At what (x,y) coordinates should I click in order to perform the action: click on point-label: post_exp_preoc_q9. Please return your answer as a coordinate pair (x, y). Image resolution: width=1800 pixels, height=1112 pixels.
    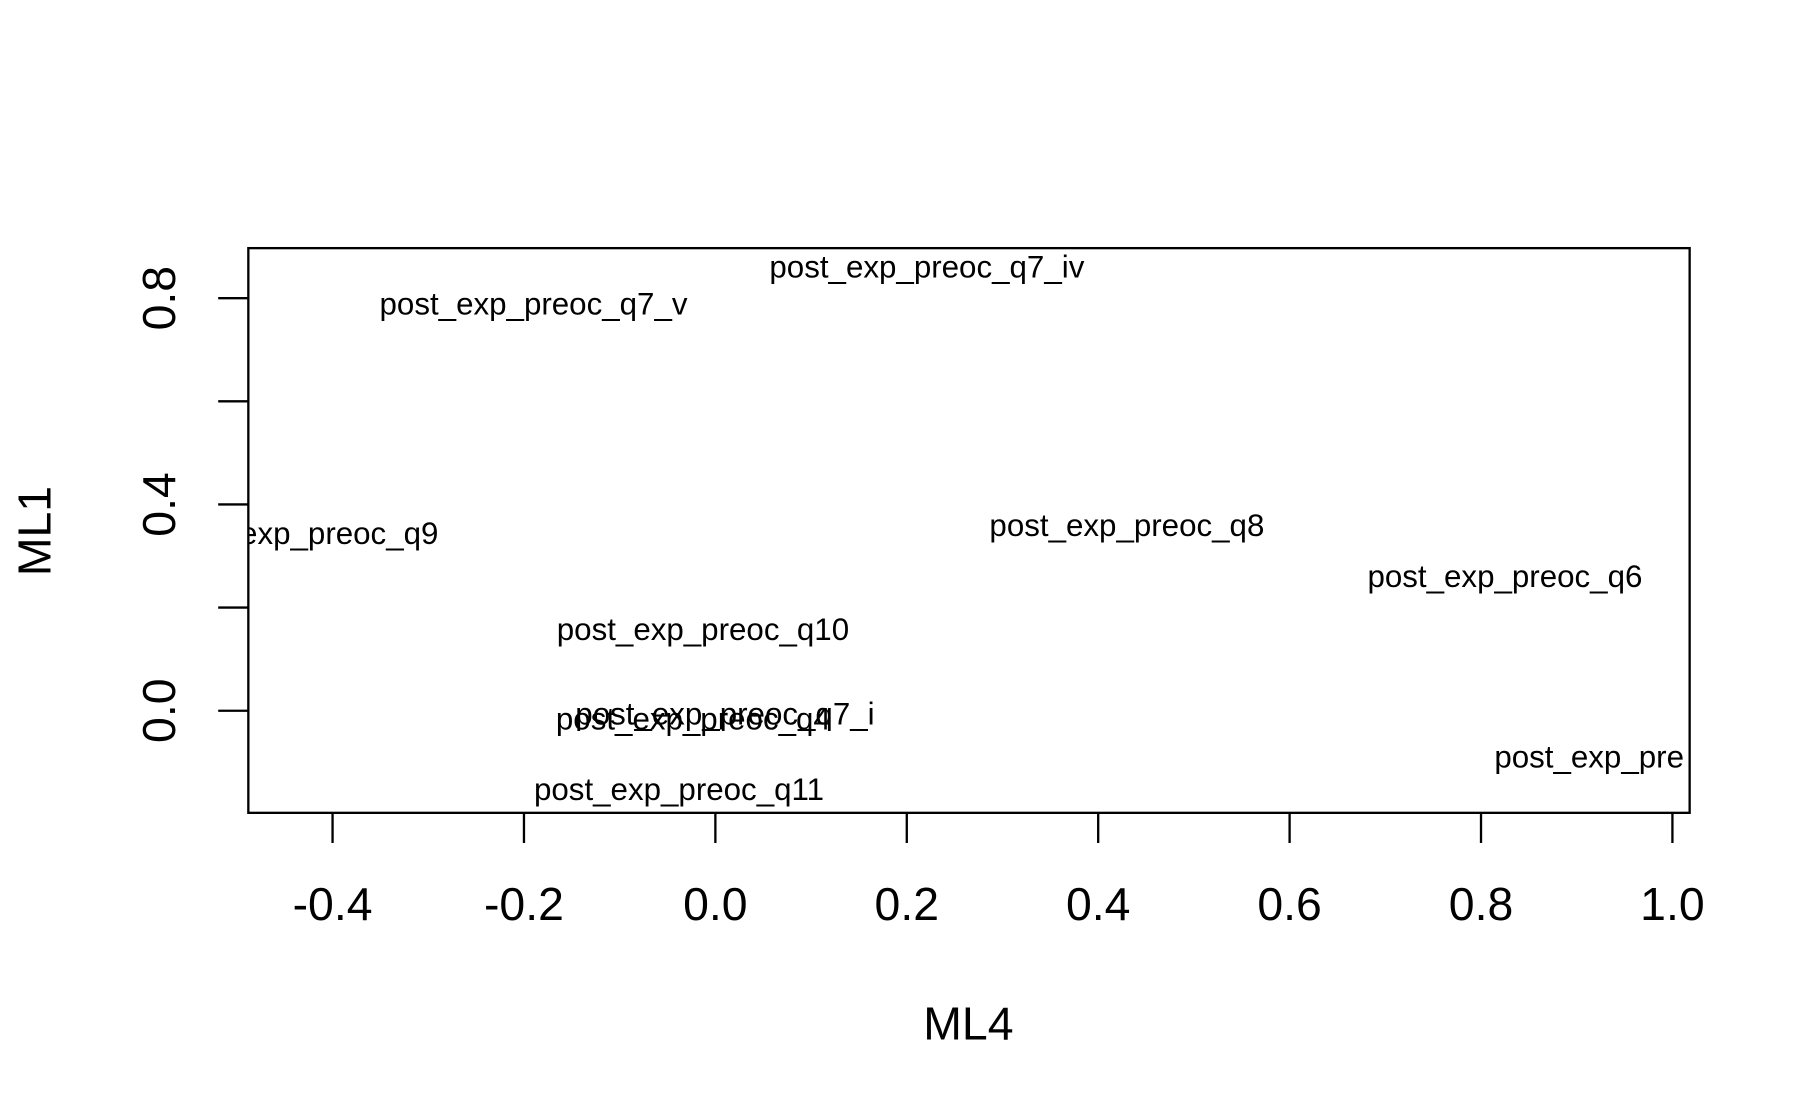
    Looking at the image, I should click on (301, 533).